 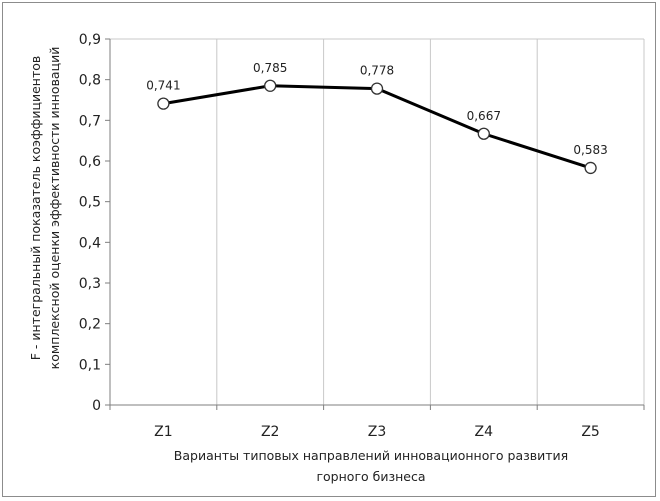 I want to click on y-tick-label: 0,8, so click(x=90, y=81).